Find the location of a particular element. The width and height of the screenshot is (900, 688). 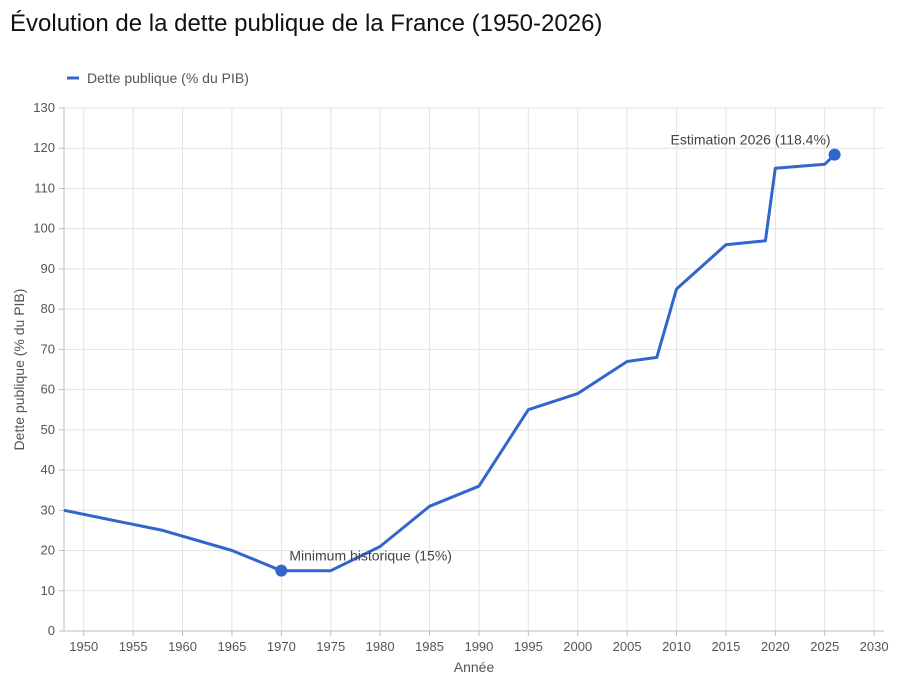

annotation-label: Estimation 2026 (118.4%) is located at coordinates (751, 140).